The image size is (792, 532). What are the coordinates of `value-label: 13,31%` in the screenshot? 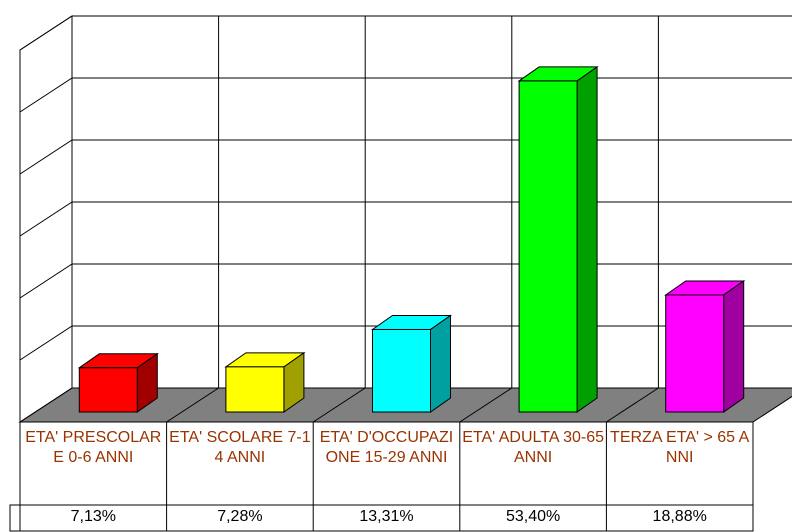 It's located at (386, 516).